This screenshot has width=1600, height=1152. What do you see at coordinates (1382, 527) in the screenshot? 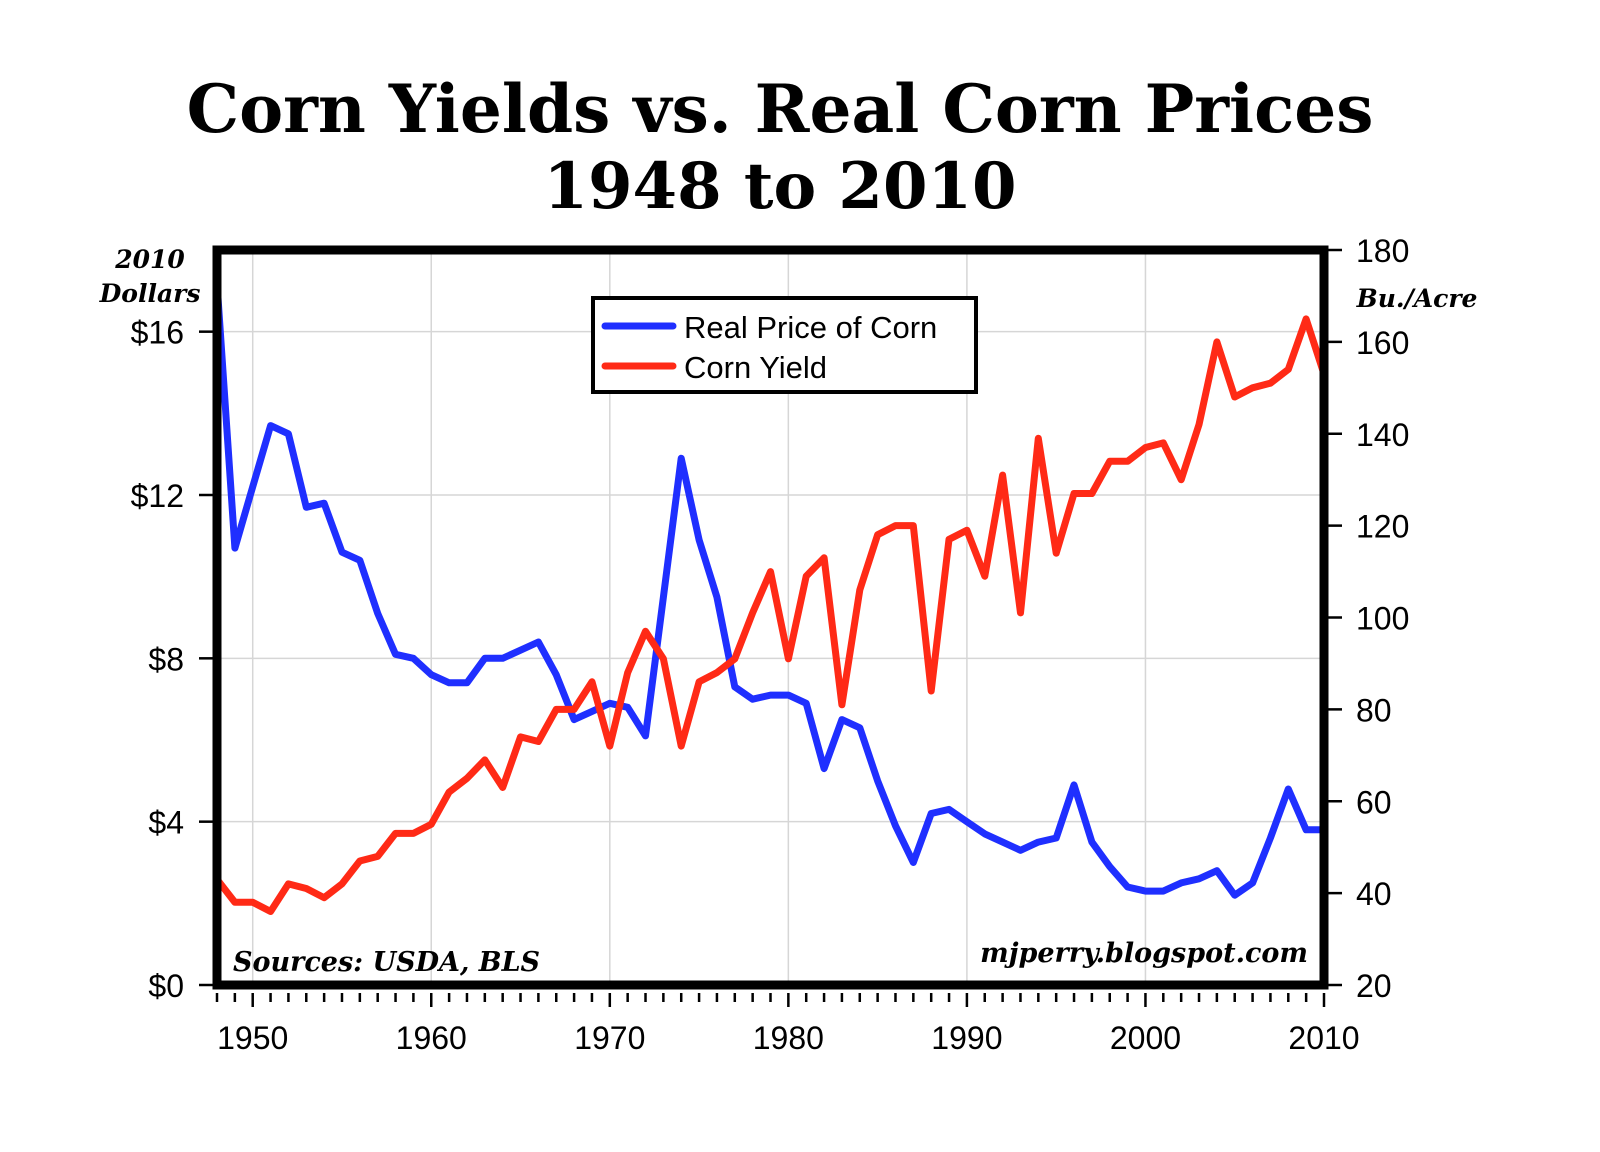
I see `y-right-tick-label: 120` at bounding box center [1382, 527].